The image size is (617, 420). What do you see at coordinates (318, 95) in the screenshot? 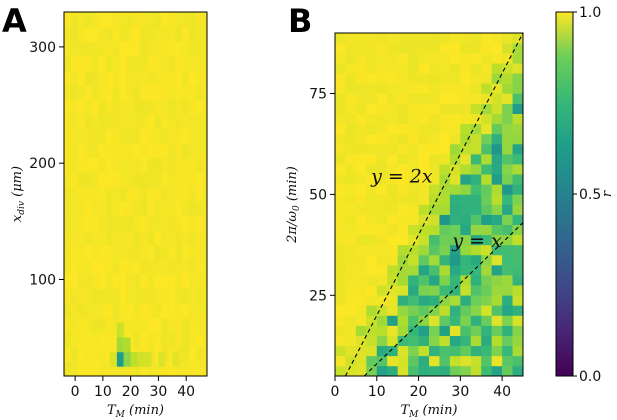
I see `y-tick-label: 75` at bounding box center [318, 95].